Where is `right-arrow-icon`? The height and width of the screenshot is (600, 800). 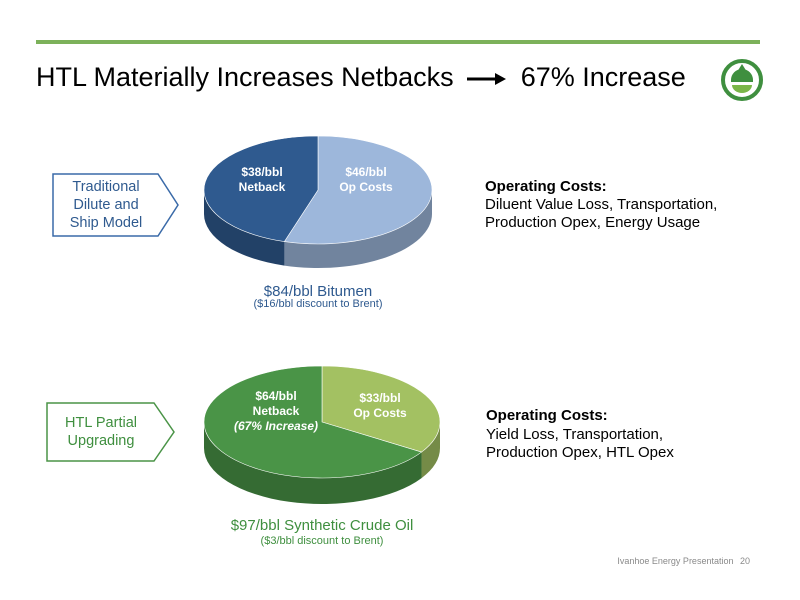 right-arrow-icon is located at coordinates (487, 78).